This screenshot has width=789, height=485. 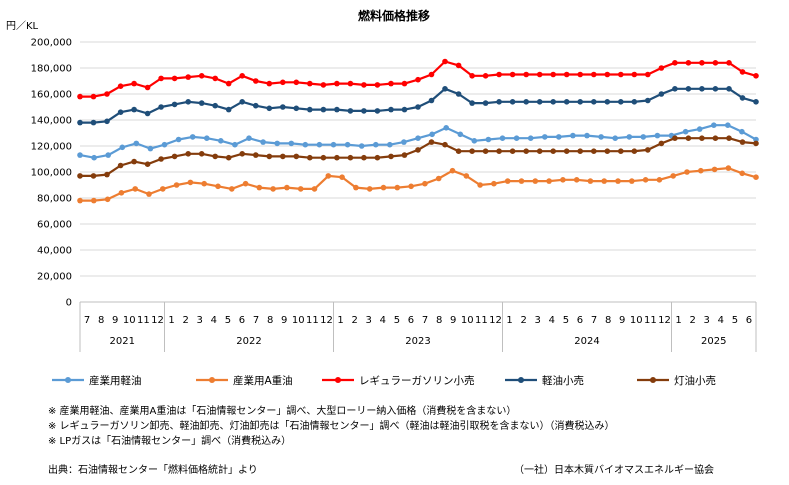 What do you see at coordinates (614, 470) in the screenshot?
I see `organization-text: （一社）日本木質バイオマスエネルギー協会` at bounding box center [614, 470].